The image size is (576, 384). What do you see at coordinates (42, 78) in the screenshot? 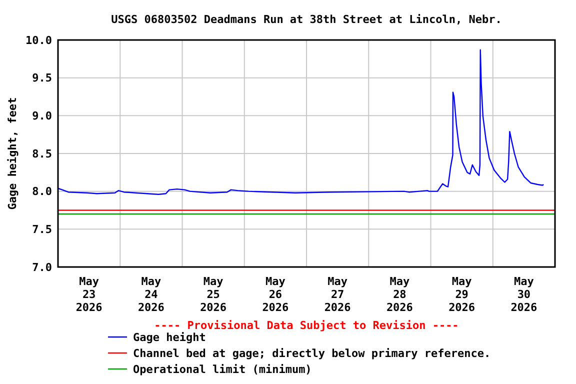
I see `y-tick-label: 9.5` at bounding box center [42, 78].